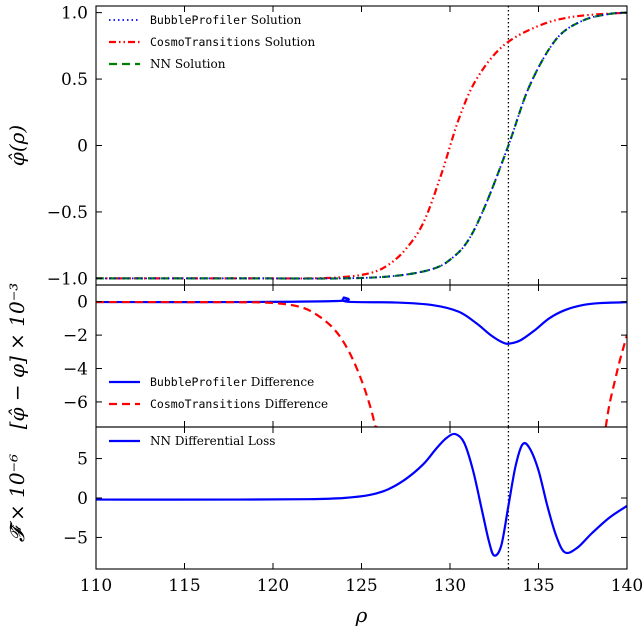 The image size is (642, 635). Describe the element at coordinates (626, 586) in the screenshot. I see `xtick-label: 140` at that location.